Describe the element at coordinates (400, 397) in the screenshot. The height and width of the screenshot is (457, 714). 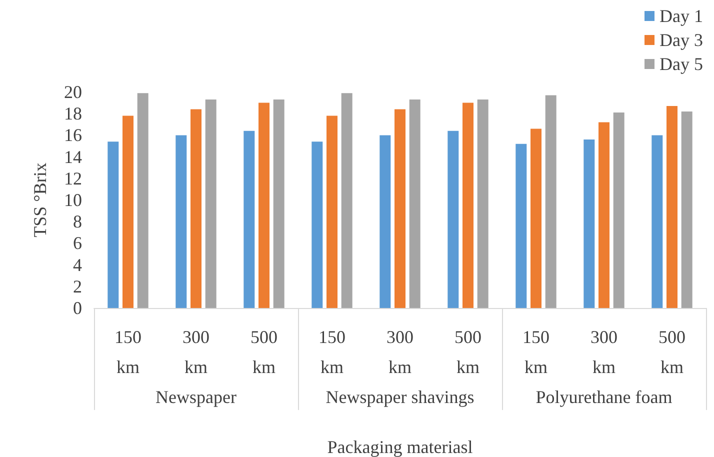
I see `text: Newspaper shavings` at that location.